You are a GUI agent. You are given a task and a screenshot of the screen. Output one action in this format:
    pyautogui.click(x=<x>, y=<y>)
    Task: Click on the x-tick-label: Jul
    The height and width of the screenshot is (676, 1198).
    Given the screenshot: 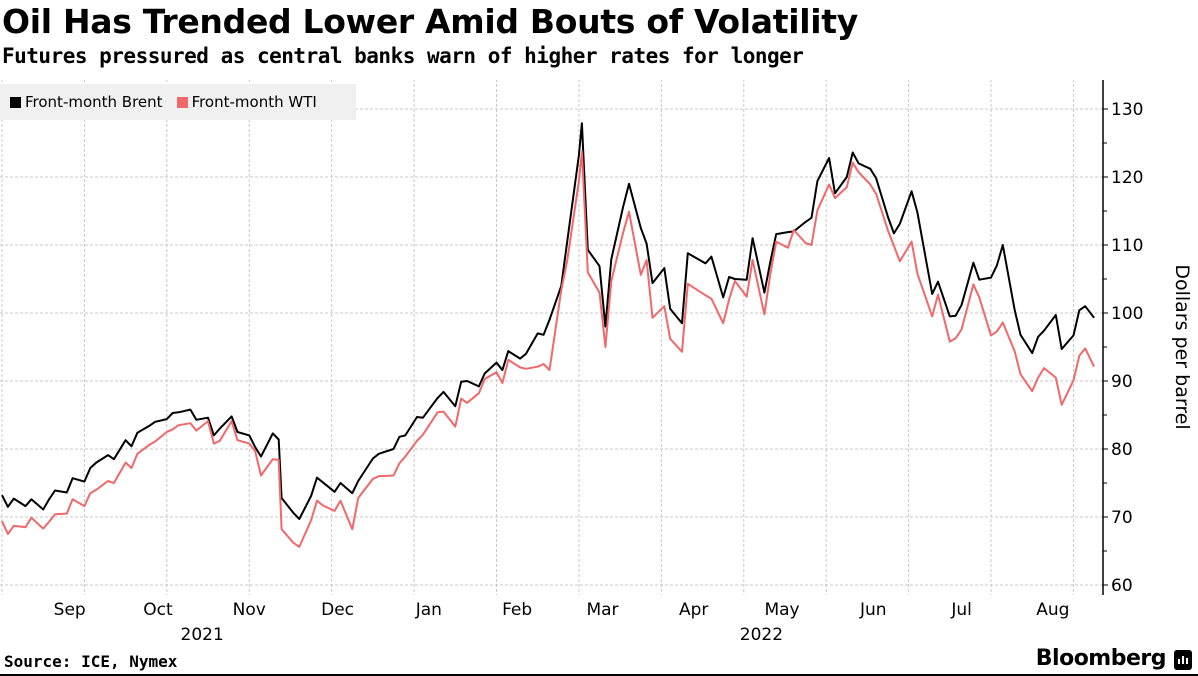 What is the action you would take?
    pyautogui.click(x=961, y=610)
    